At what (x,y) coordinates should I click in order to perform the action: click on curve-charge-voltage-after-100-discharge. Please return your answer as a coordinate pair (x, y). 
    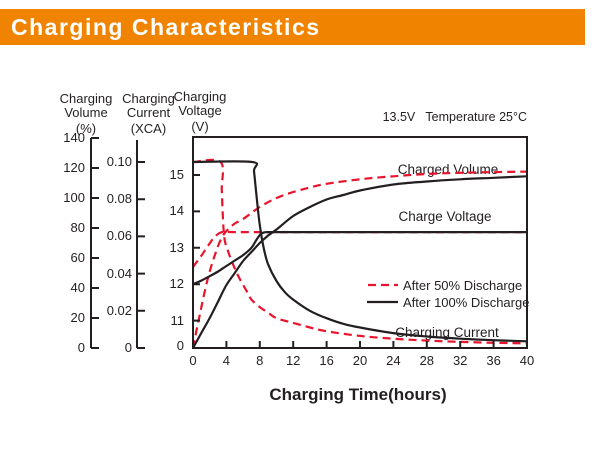
    Looking at the image, I should click on (359, 258).